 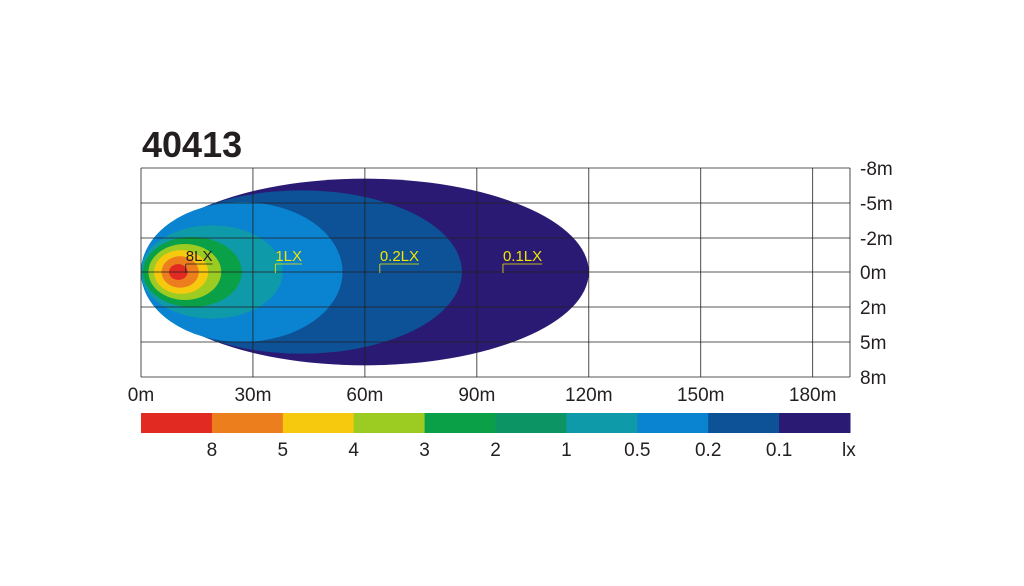 I want to click on x-tick-label: 0m, so click(x=141, y=395).